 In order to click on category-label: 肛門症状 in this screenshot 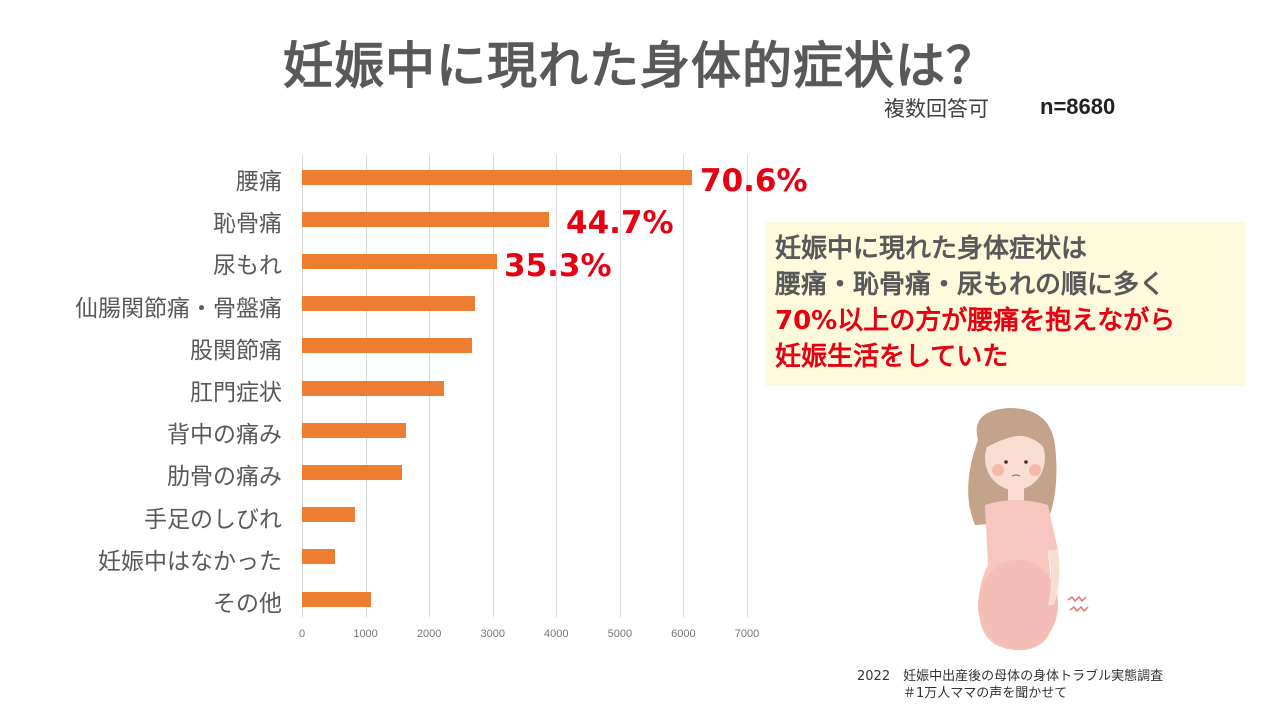, I will do `click(236, 393)`.